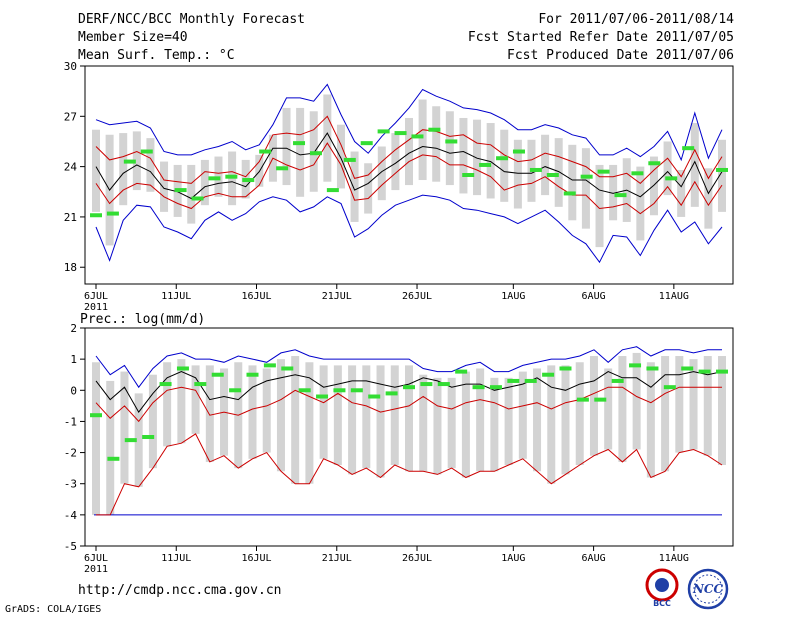  What do you see at coordinates (594, 296) in the screenshot?
I see `x-tick-label: 6AUG` at bounding box center [594, 296].